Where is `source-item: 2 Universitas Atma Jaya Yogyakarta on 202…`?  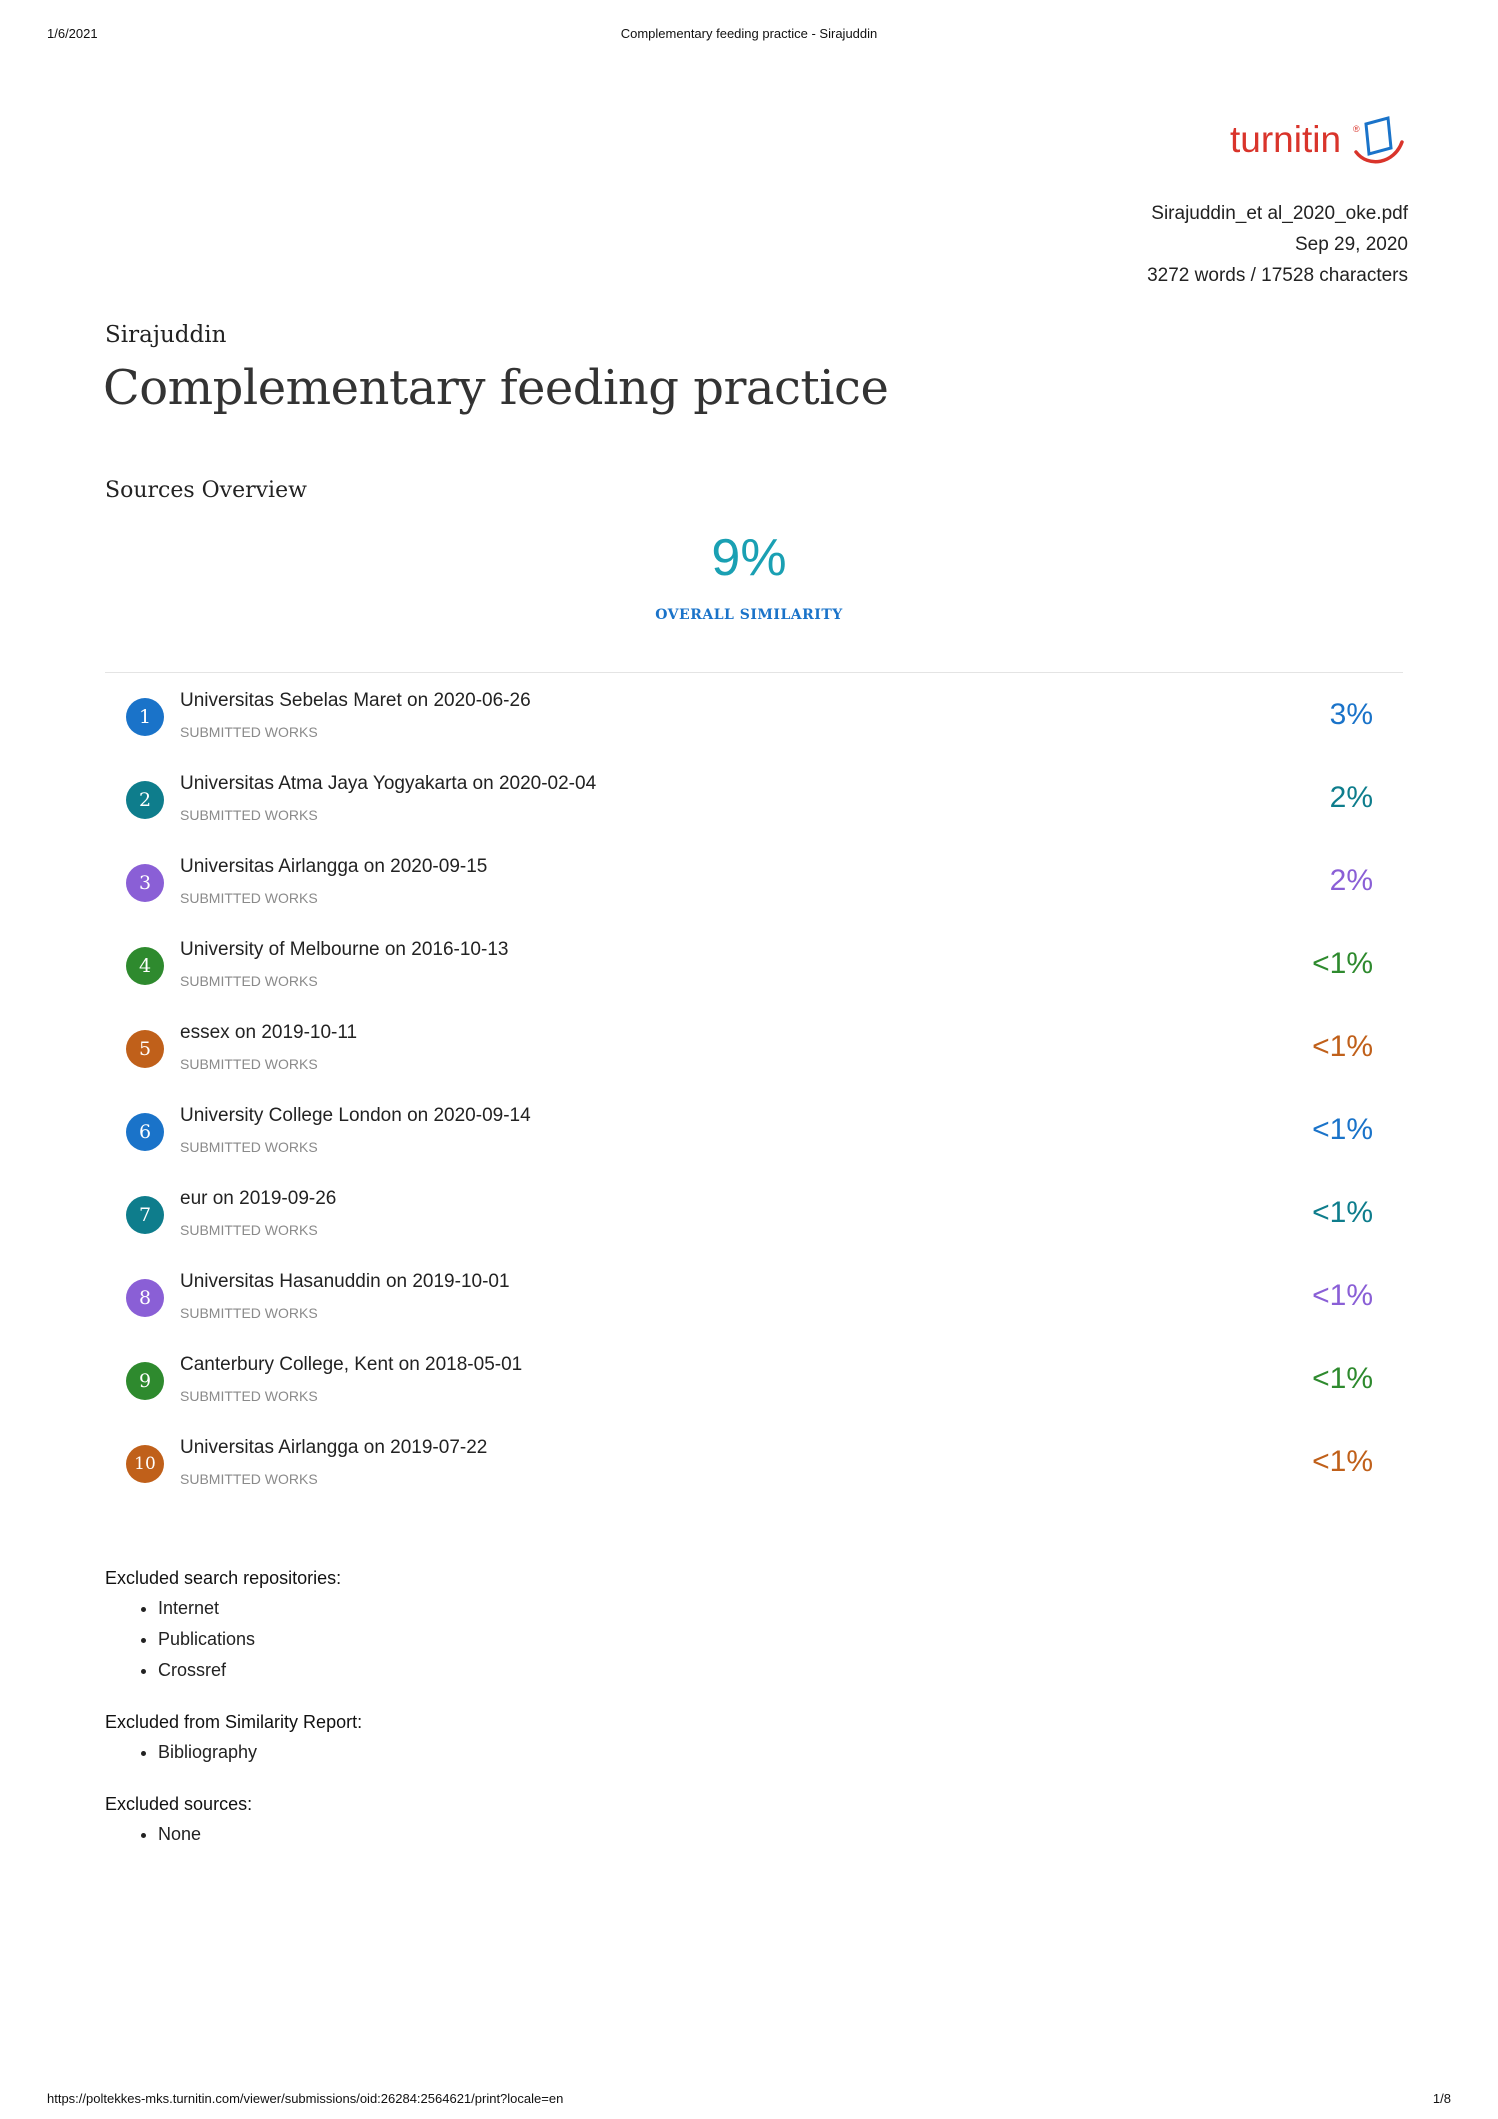 source-item: 2 Universitas Atma Jaya Yogyakarta on 202… is located at coordinates (754, 800).